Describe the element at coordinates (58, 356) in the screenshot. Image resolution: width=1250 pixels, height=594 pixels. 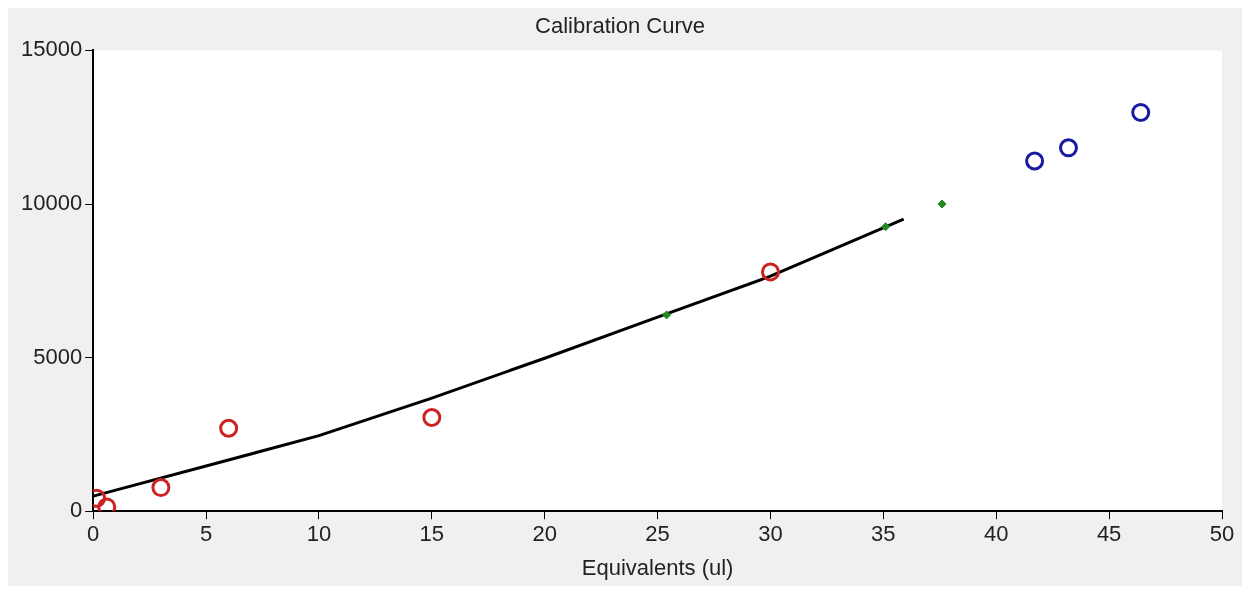
I see `y-tick-label: 5000` at that location.